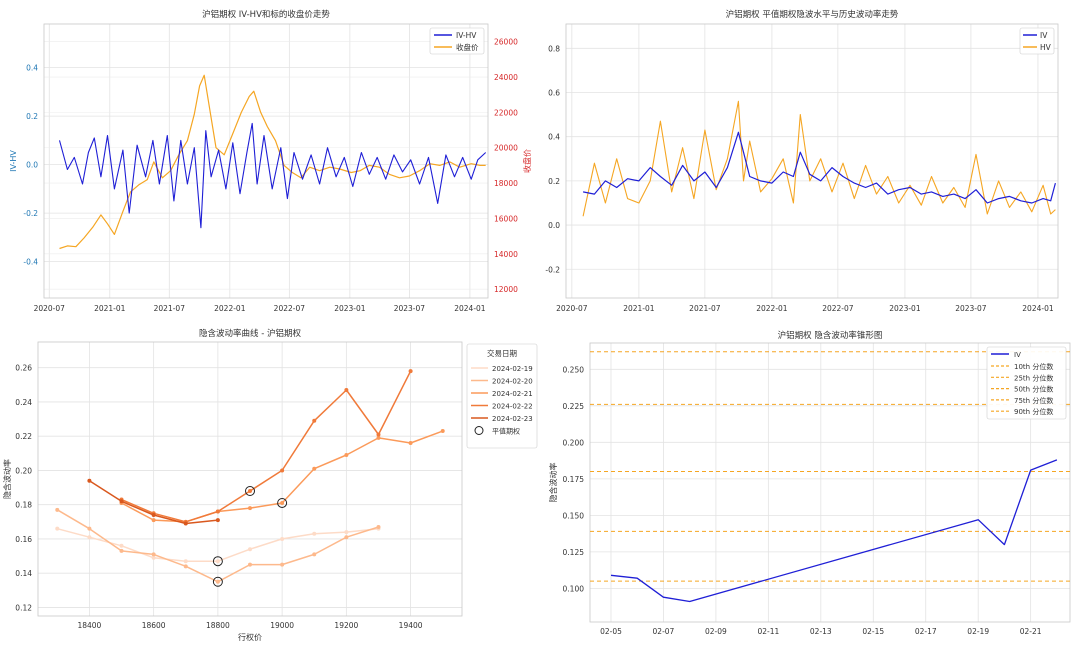 The width and height of the screenshot is (1080, 650). I want to click on y-tick-label: 0.225, so click(574, 406).